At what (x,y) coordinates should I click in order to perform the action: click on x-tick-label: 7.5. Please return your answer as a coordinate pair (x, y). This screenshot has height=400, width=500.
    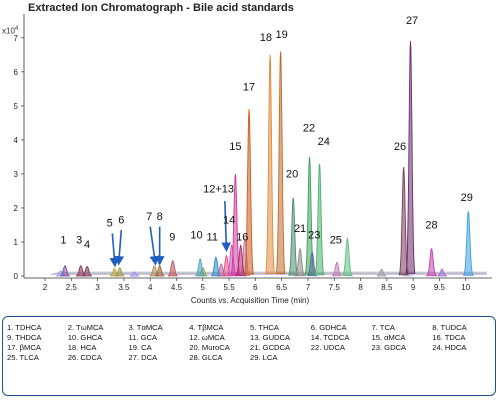
    Looking at the image, I should click on (335, 287).